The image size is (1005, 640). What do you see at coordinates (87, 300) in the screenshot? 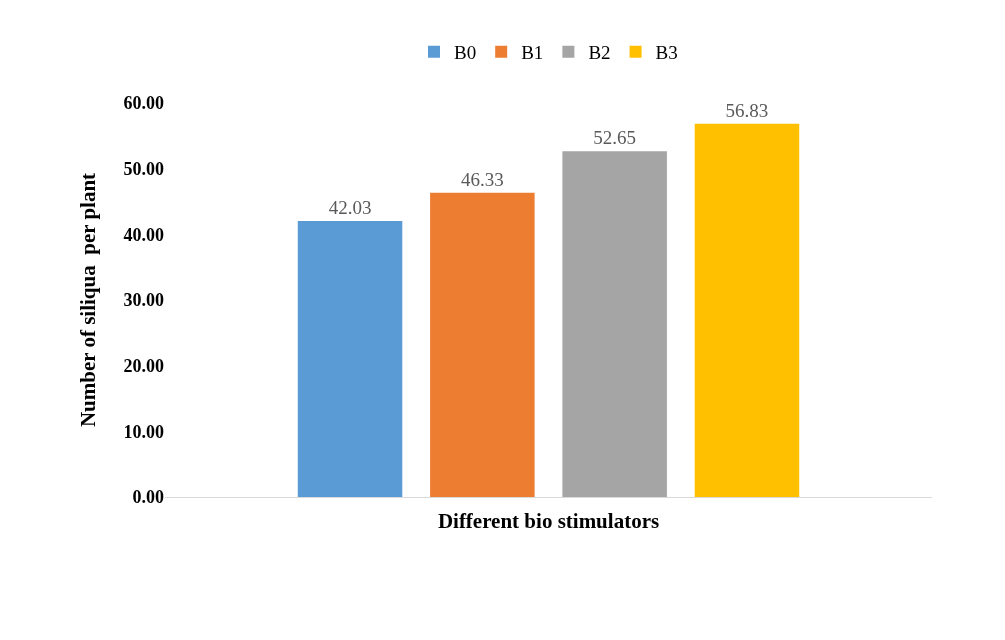
I see `y-axis-title: Number of siliqua per plant` at bounding box center [87, 300].